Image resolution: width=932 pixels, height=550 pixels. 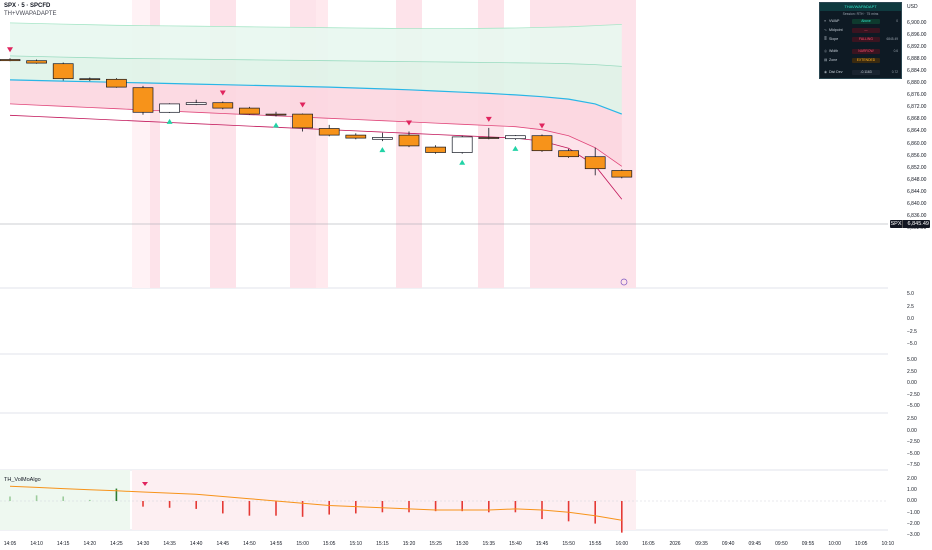 What do you see at coordinates (917, 179) in the screenshot?
I see `price-axis-label: 6,848.00` at bounding box center [917, 179].